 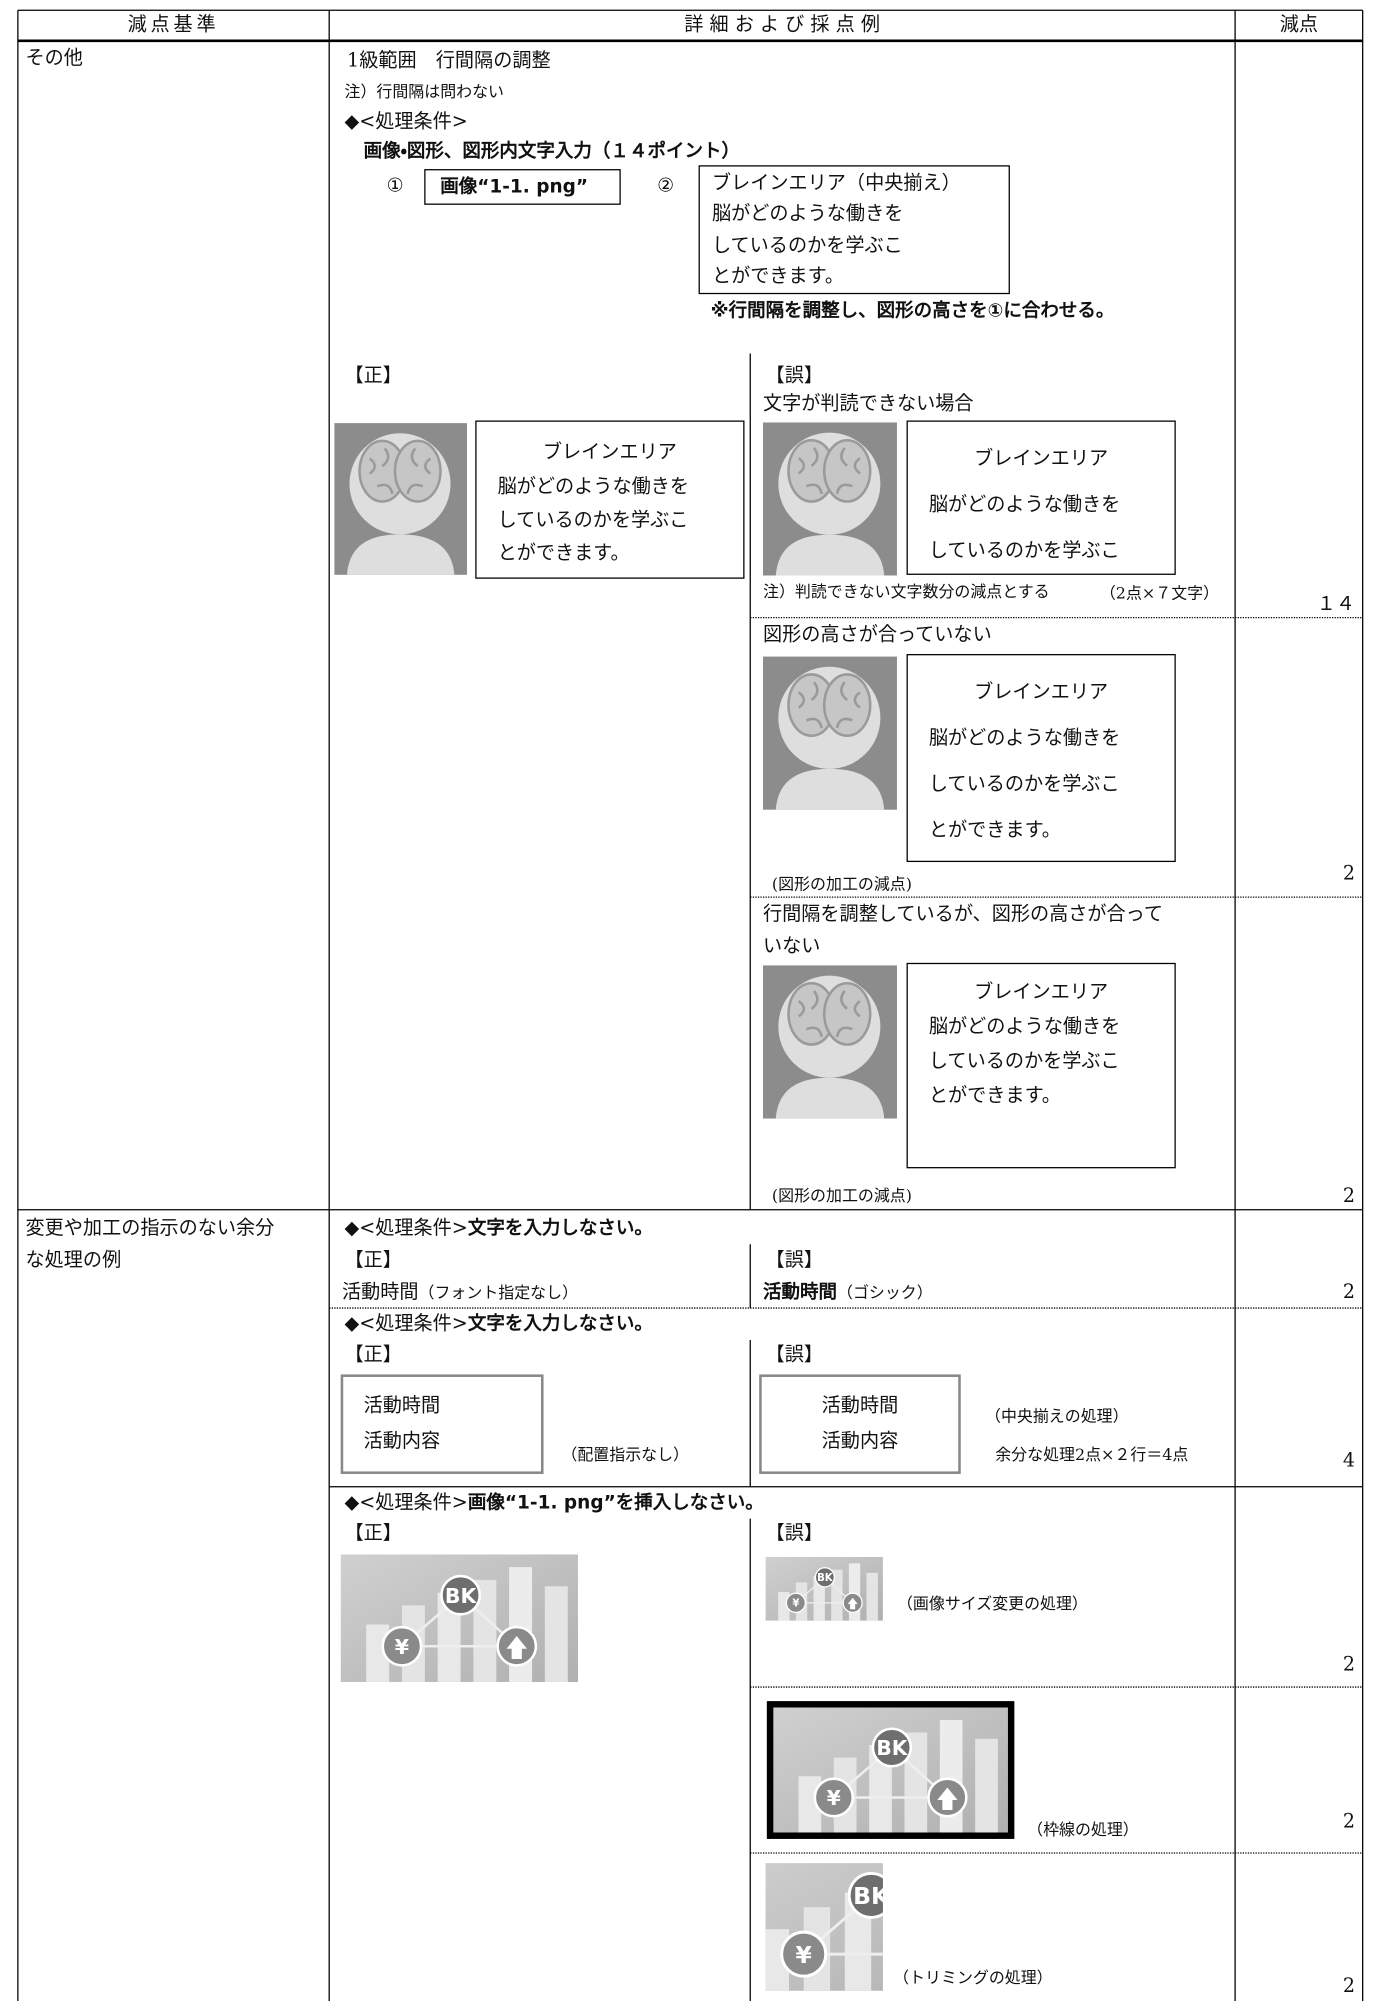 I want to click on deduction: １４, so click(x=1336, y=604).